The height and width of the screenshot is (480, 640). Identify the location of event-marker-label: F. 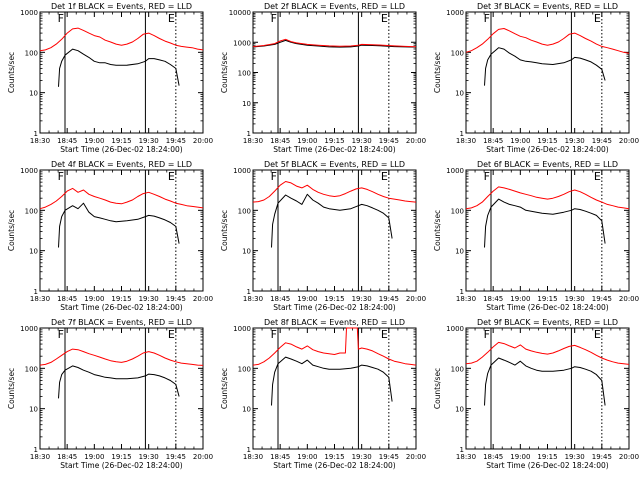
(274, 18).